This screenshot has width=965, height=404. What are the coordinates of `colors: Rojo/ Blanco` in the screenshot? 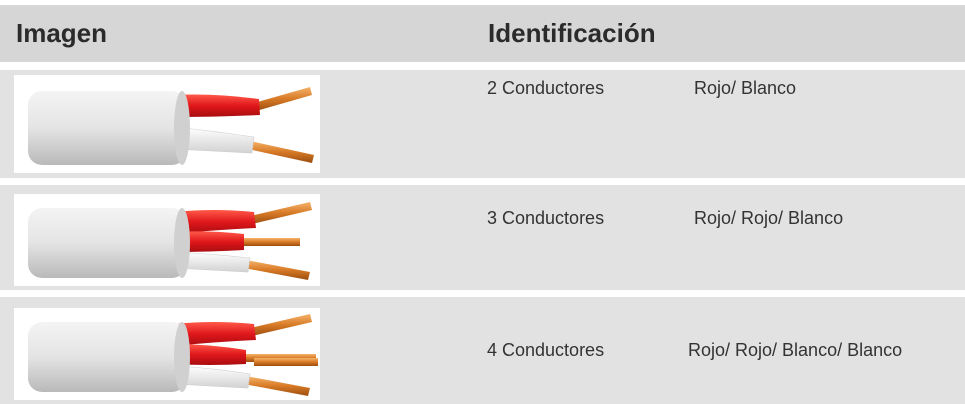 It's located at (745, 88).